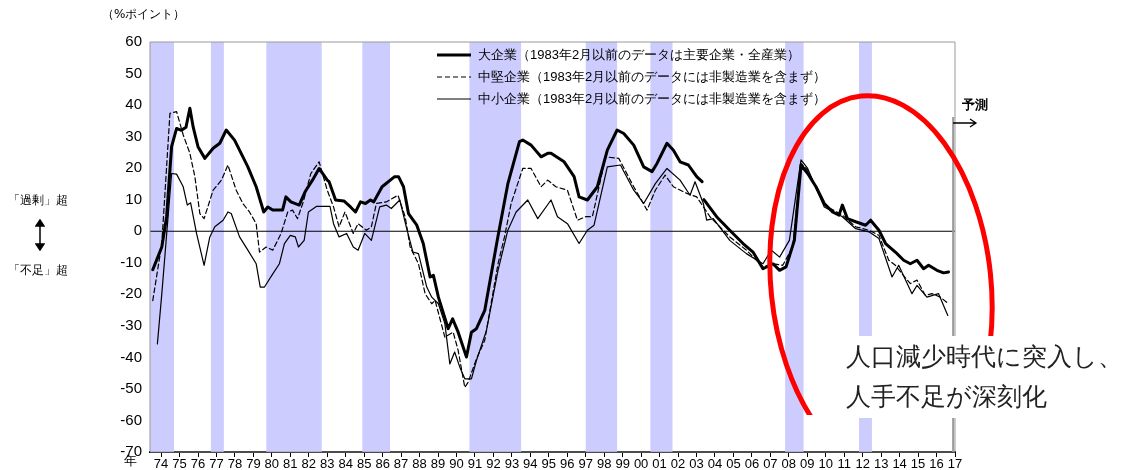  What do you see at coordinates (770, 463) in the screenshot?
I see `x-tick-label: 07` at bounding box center [770, 463].